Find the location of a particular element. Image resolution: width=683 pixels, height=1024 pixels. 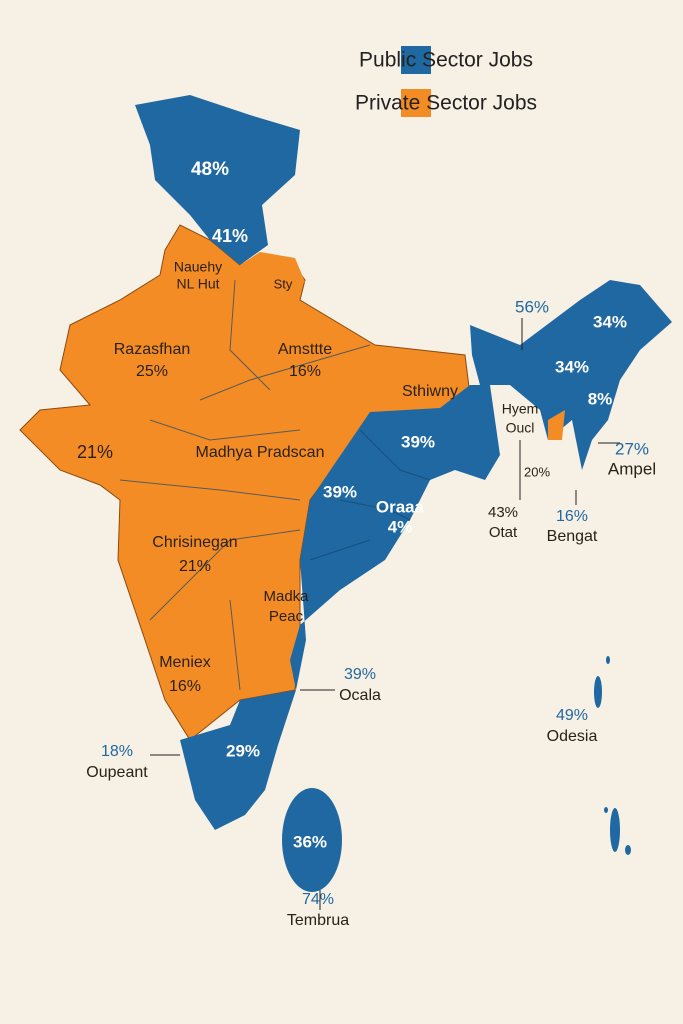

legend-label: Private Sector Jobs is located at coordinates (446, 103).